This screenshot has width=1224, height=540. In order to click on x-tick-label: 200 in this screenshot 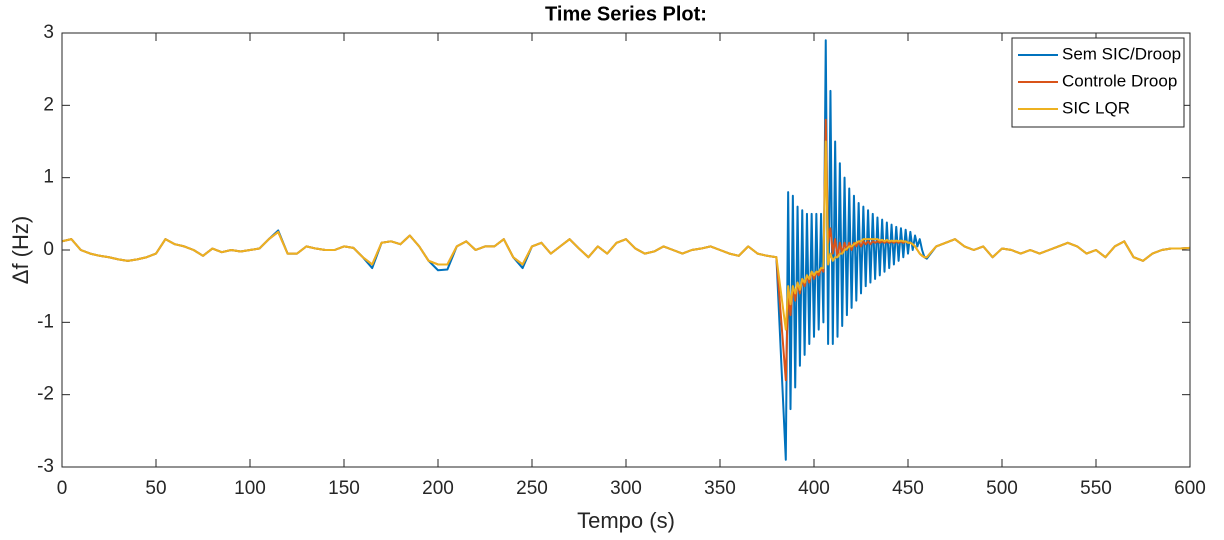, I will do `click(438, 488)`.